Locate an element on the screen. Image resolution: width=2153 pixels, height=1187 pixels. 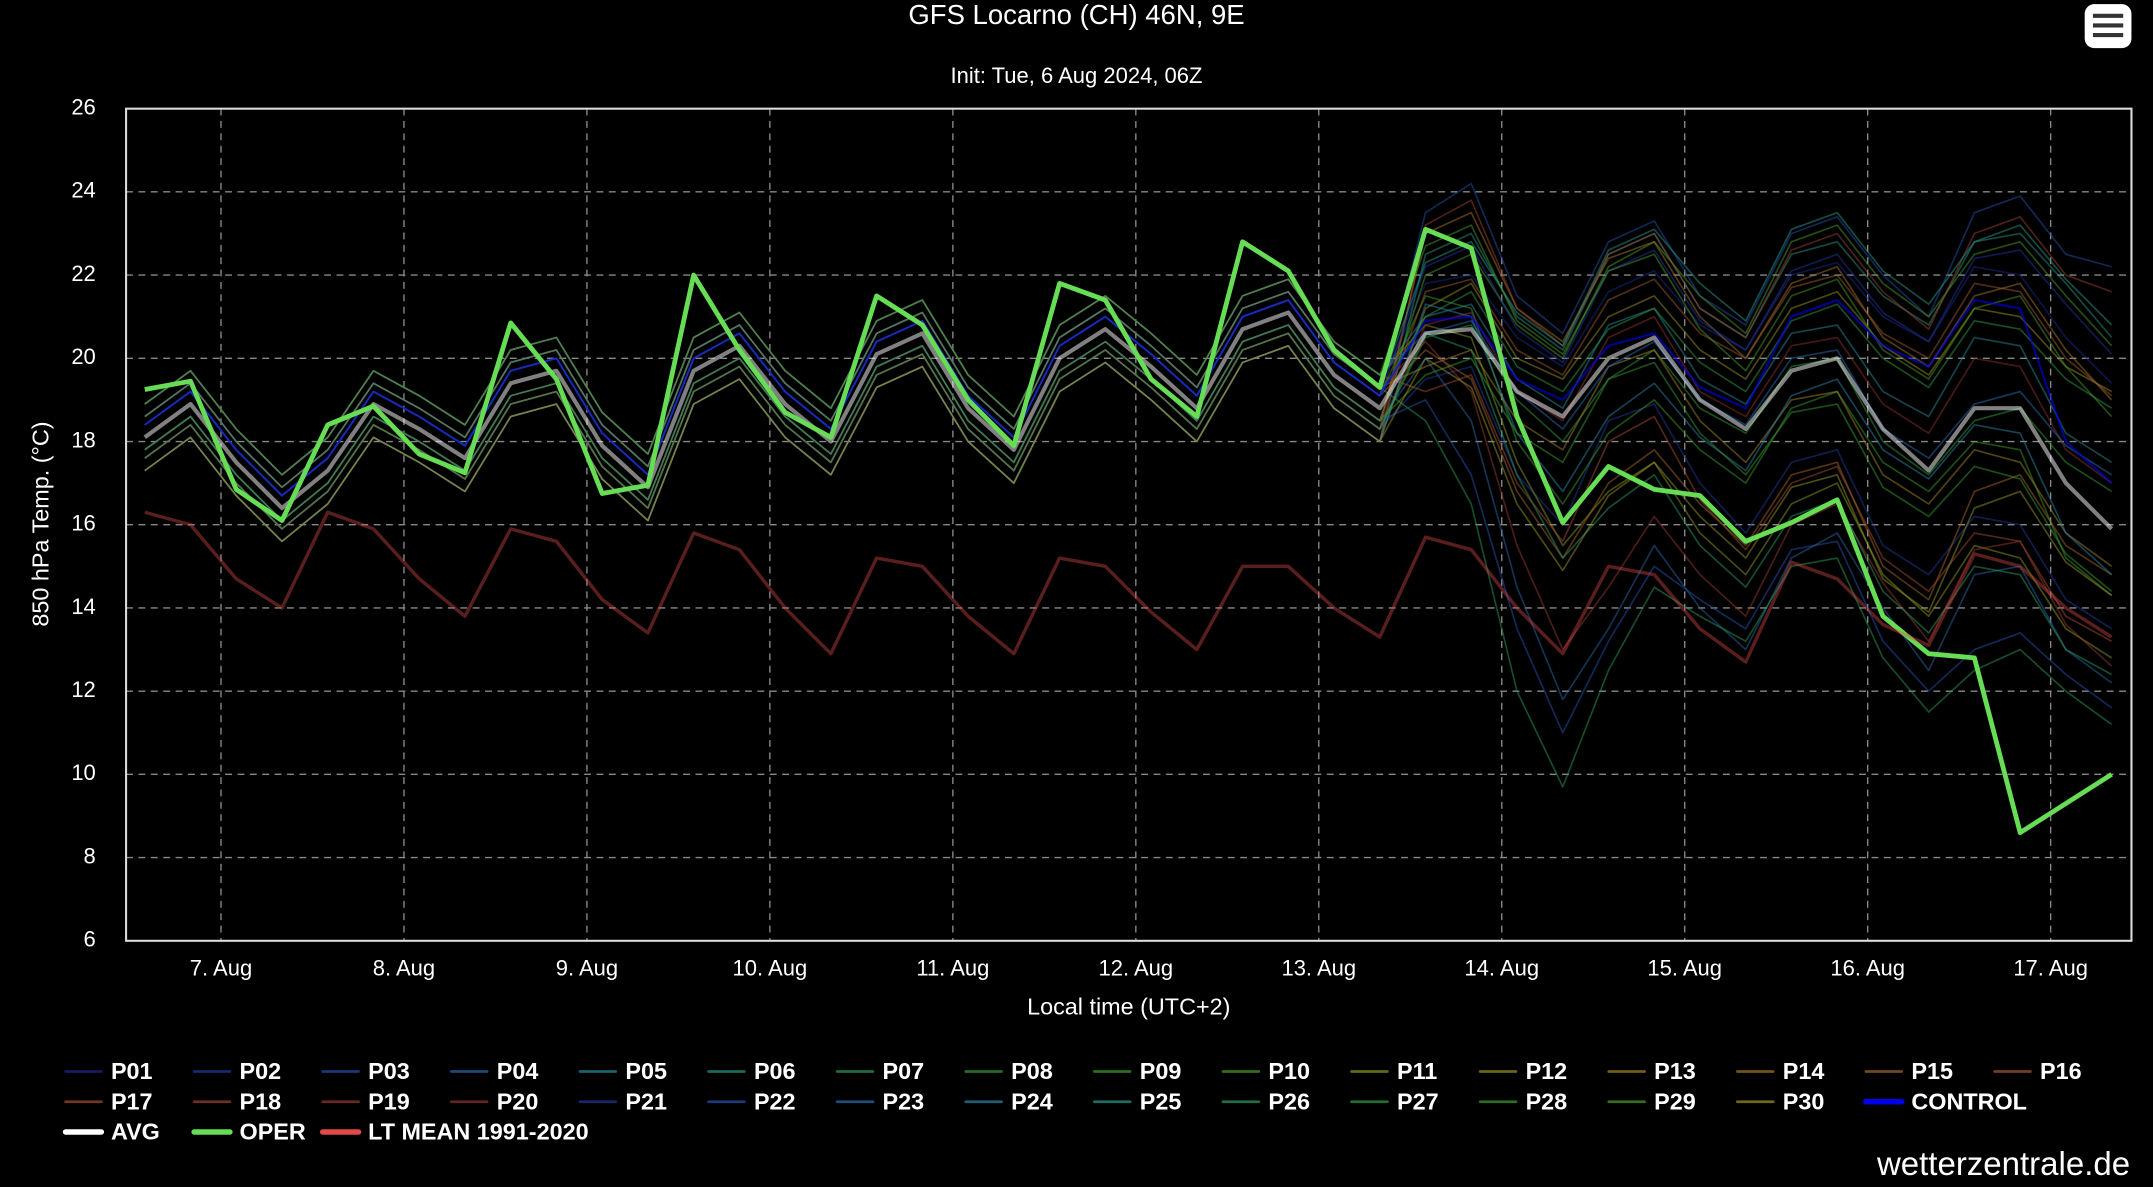
y-tick-label: 8 is located at coordinates (90, 855).